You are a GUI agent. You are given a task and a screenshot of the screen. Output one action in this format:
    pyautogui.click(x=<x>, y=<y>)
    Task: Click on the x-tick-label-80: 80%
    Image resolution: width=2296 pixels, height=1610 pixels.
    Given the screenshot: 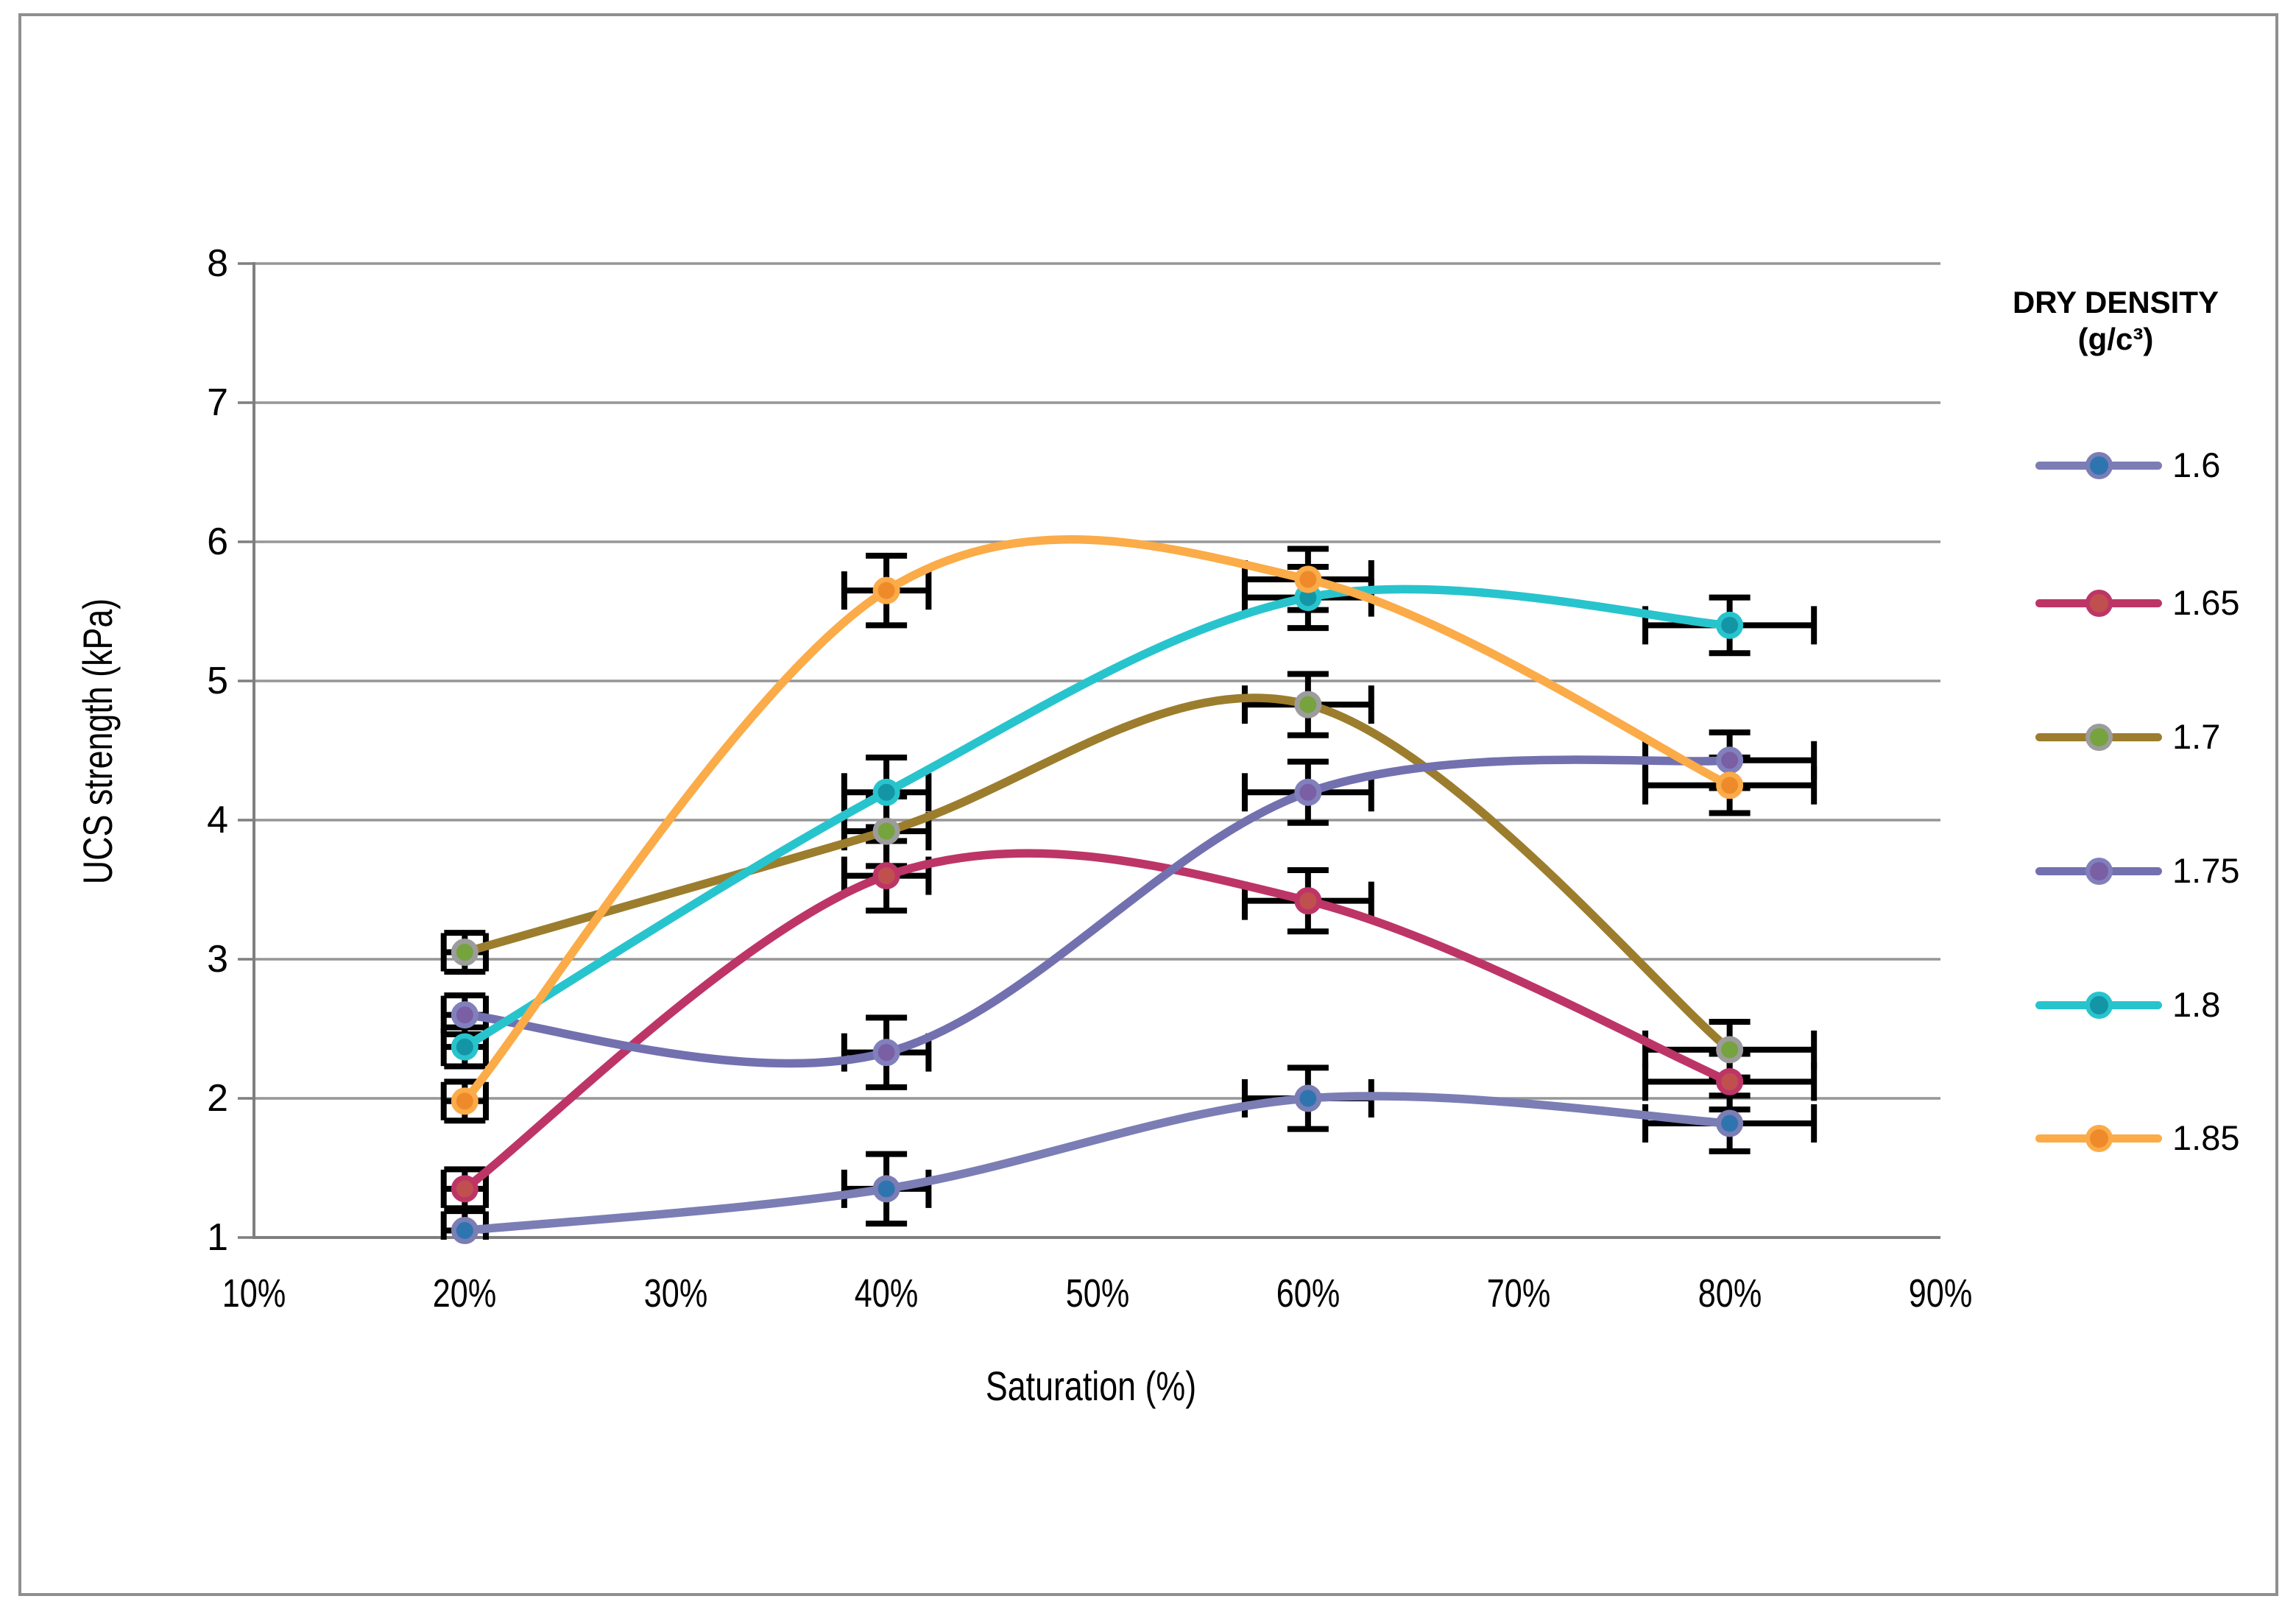 What is the action you would take?
    pyautogui.click(x=1730, y=1293)
    